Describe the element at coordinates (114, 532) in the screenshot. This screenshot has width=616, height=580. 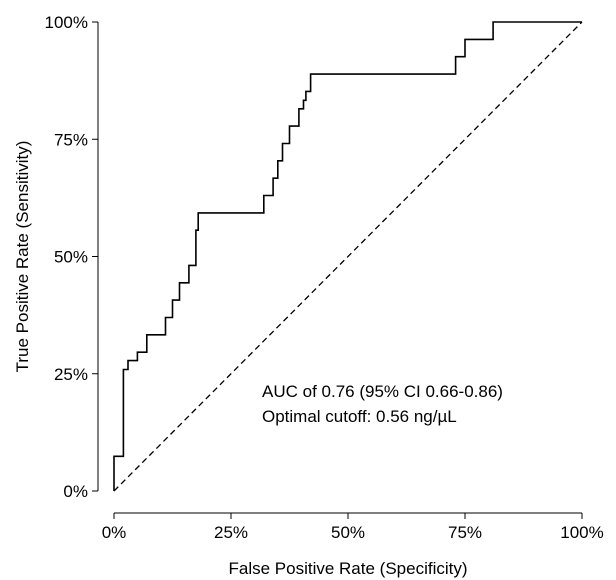
I see `x-tick-label: 0%` at that location.